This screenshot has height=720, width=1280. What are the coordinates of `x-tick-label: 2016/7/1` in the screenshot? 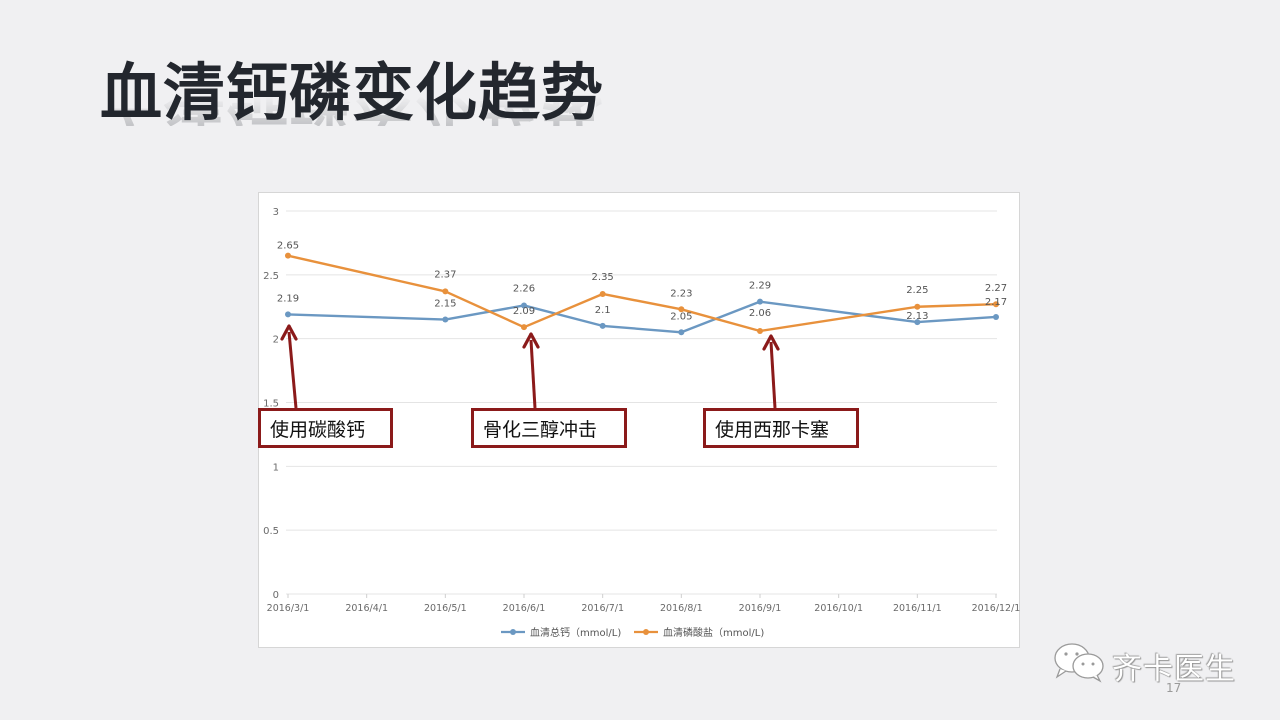 It's located at (602, 608).